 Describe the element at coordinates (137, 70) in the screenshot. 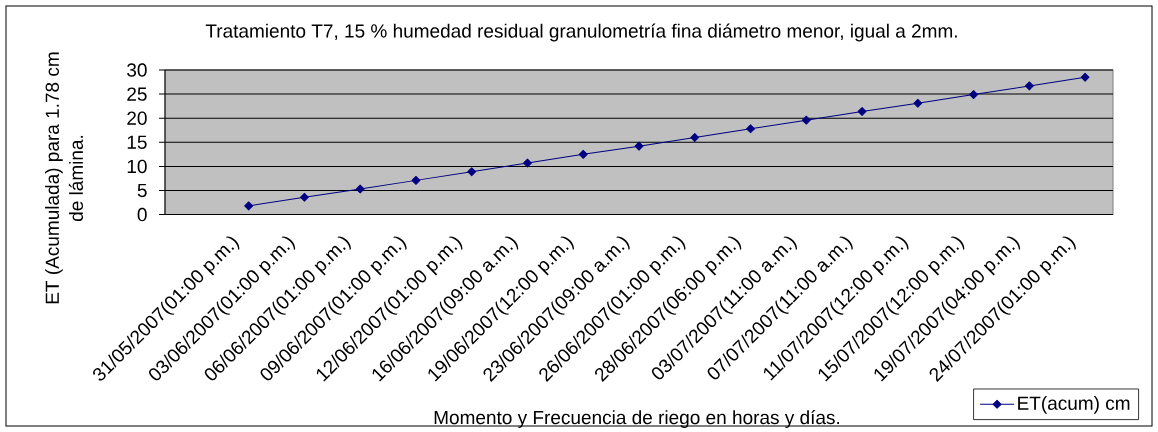

I see `y-tick-label: 30` at that location.